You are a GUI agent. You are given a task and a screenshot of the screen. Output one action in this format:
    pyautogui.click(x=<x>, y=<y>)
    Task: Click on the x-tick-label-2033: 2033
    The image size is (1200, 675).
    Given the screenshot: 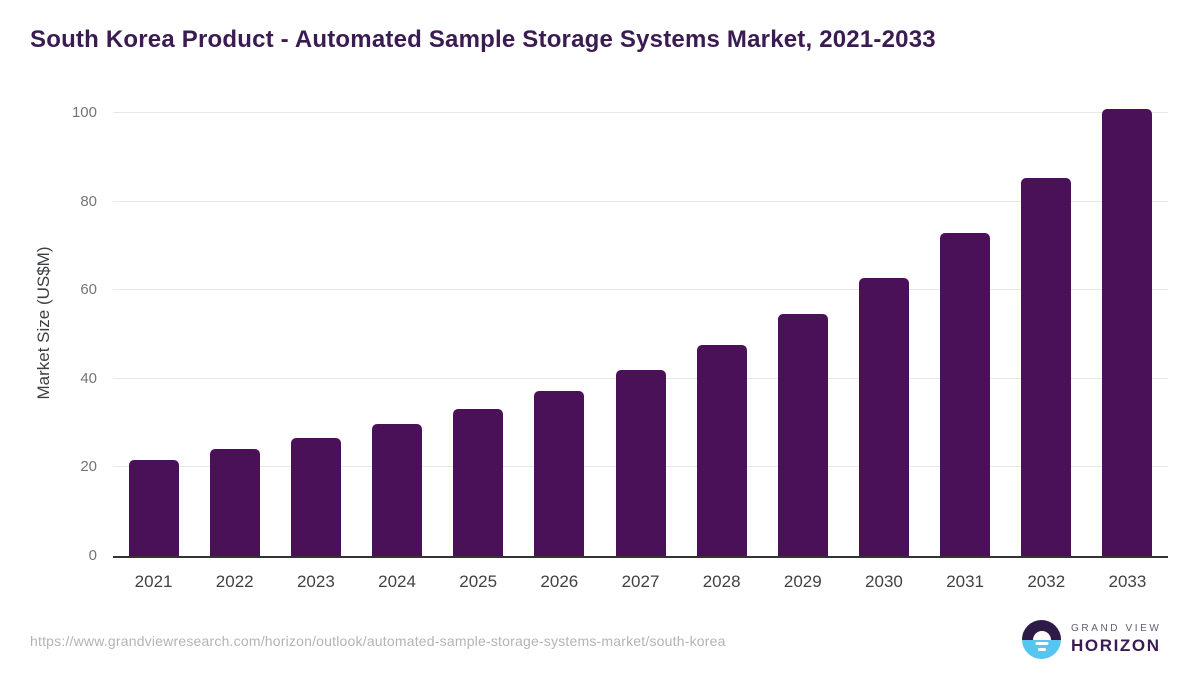 What is the action you would take?
    pyautogui.click(x=1127, y=581)
    